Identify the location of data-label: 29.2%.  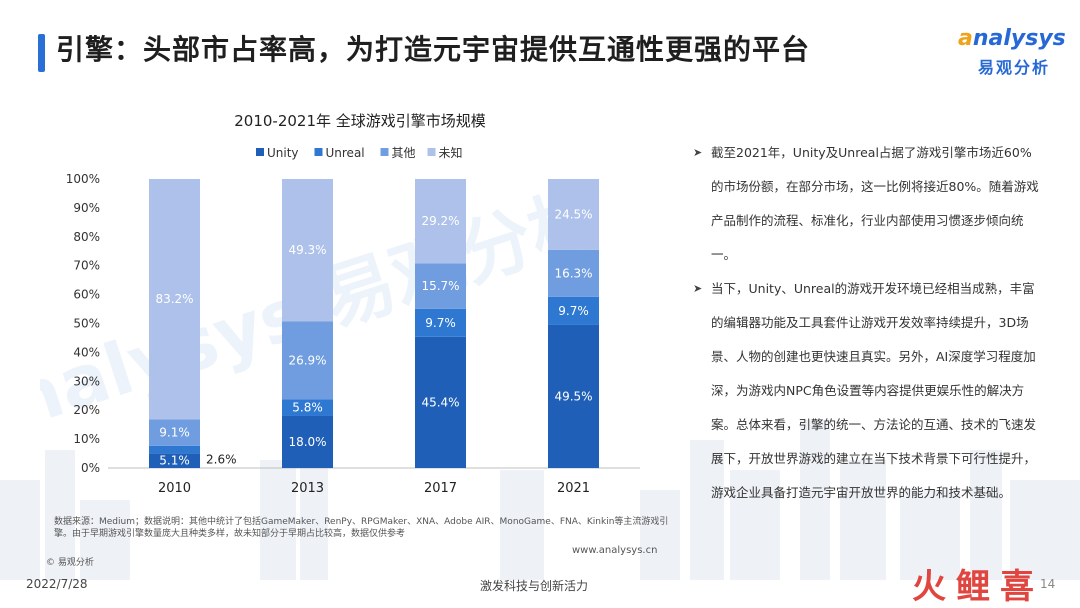
(440, 221).